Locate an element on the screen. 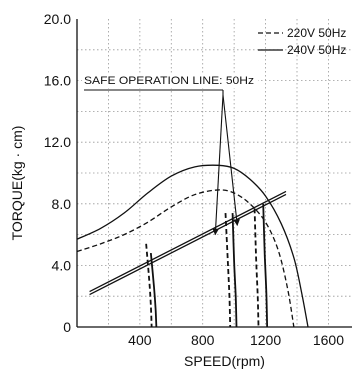 The height and width of the screenshot is (369, 355). y-tick-label: 0 is located at coordinates (67, 327).